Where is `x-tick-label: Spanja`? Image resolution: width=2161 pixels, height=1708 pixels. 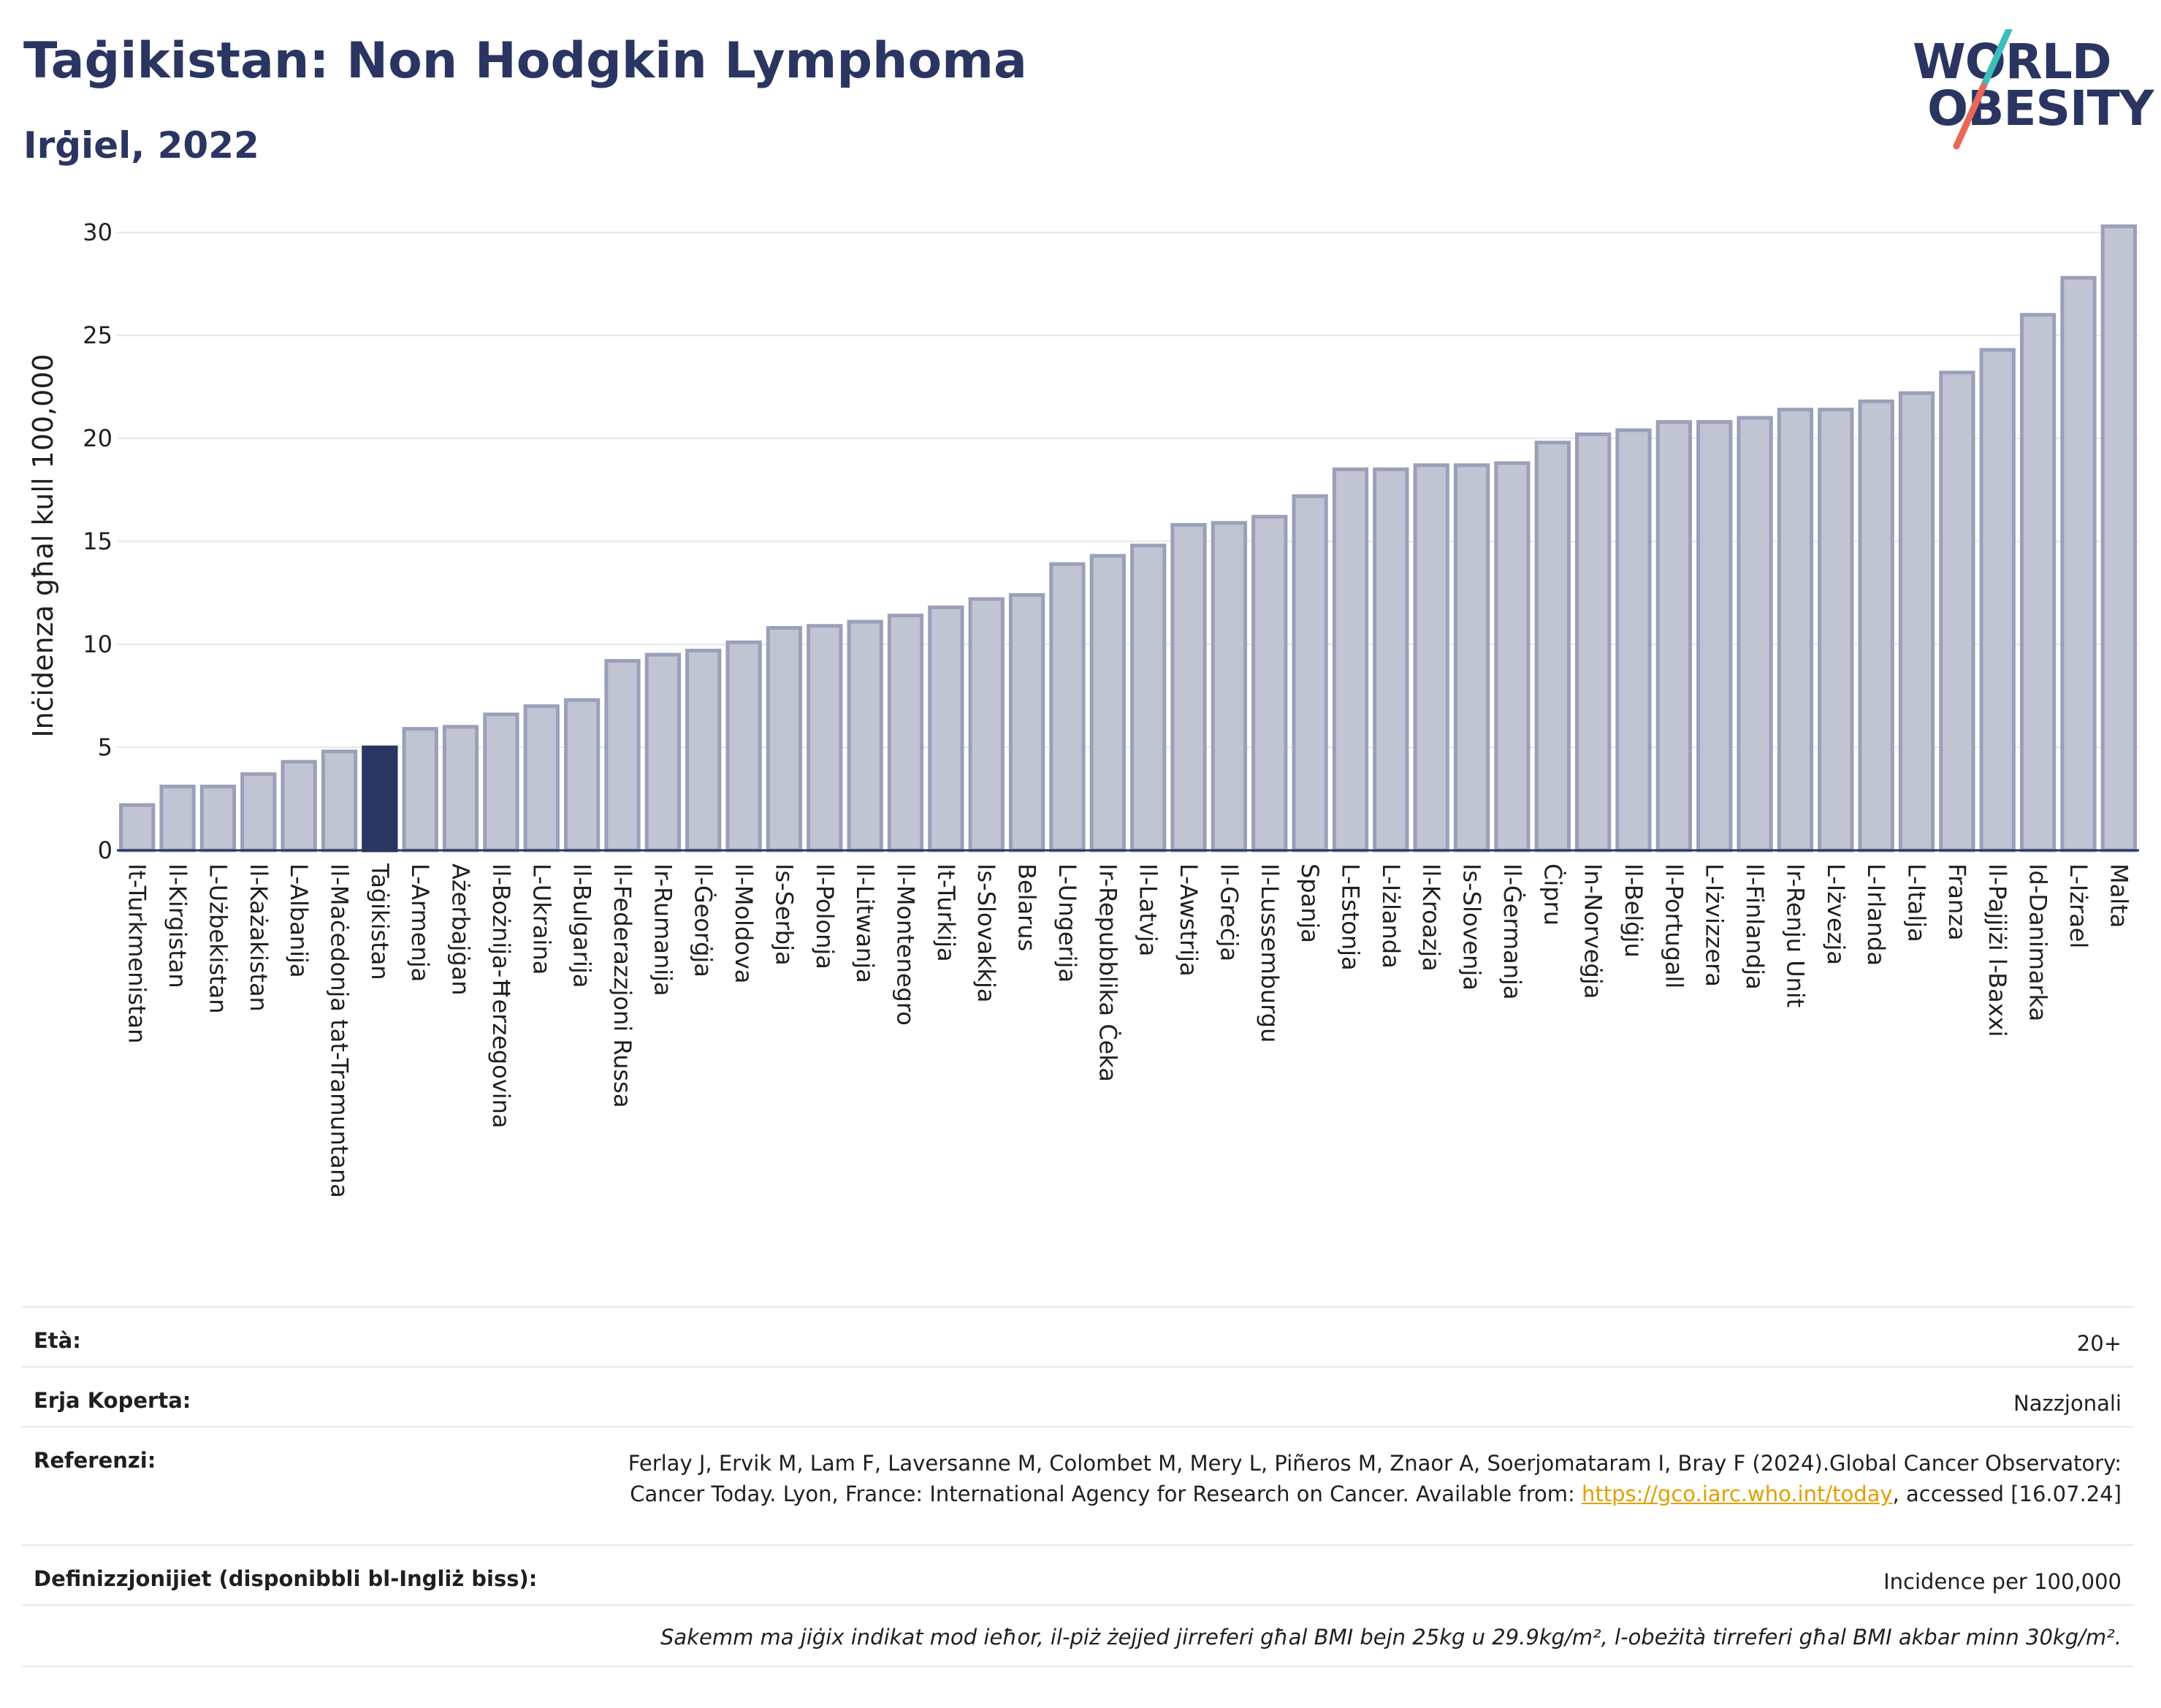
x-tick-label: Spanja is located at coordinates (1310, 903).